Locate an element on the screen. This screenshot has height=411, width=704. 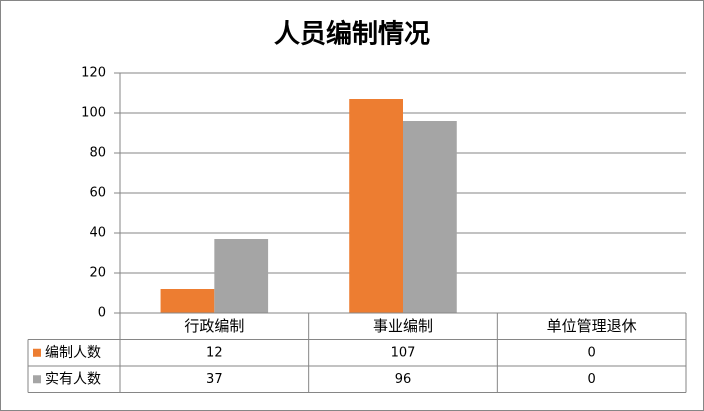
table-value: 12 is located at coordinates (214, 352).